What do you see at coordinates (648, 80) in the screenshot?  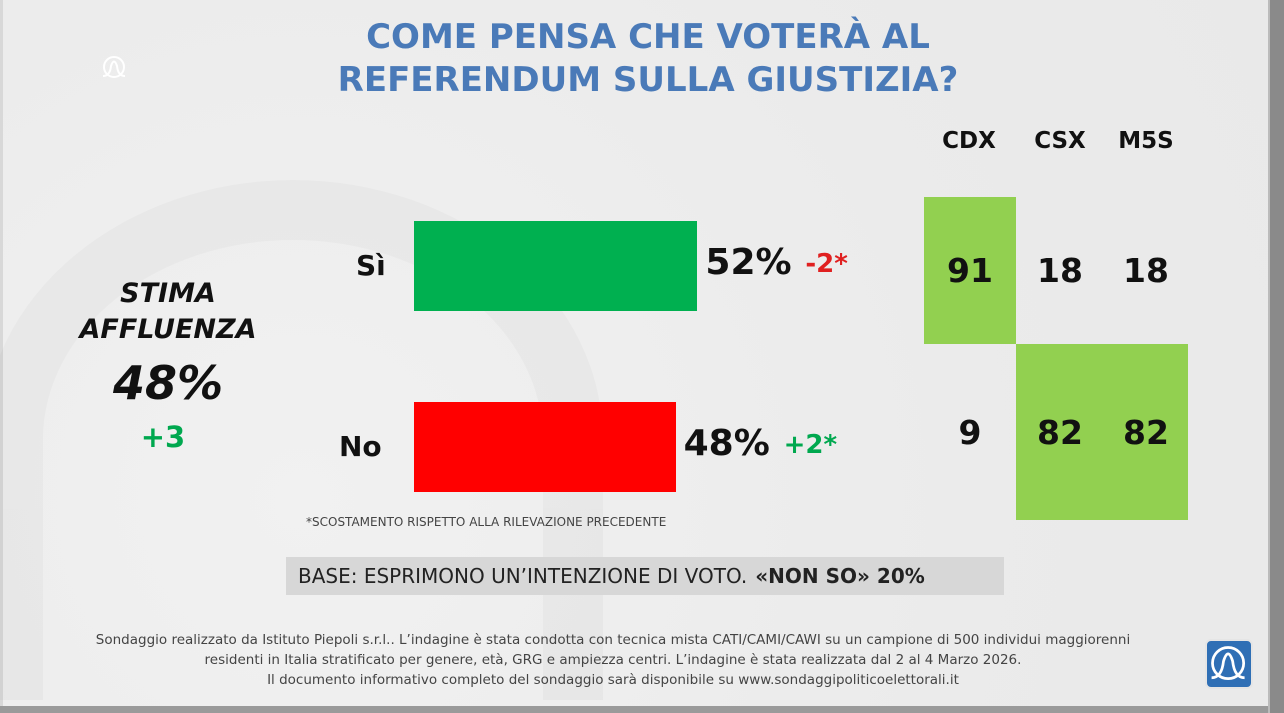 I see `title-line-2: REFERENDUM SULLA GIUSTIZIA?` at bounding box center [648, 80].